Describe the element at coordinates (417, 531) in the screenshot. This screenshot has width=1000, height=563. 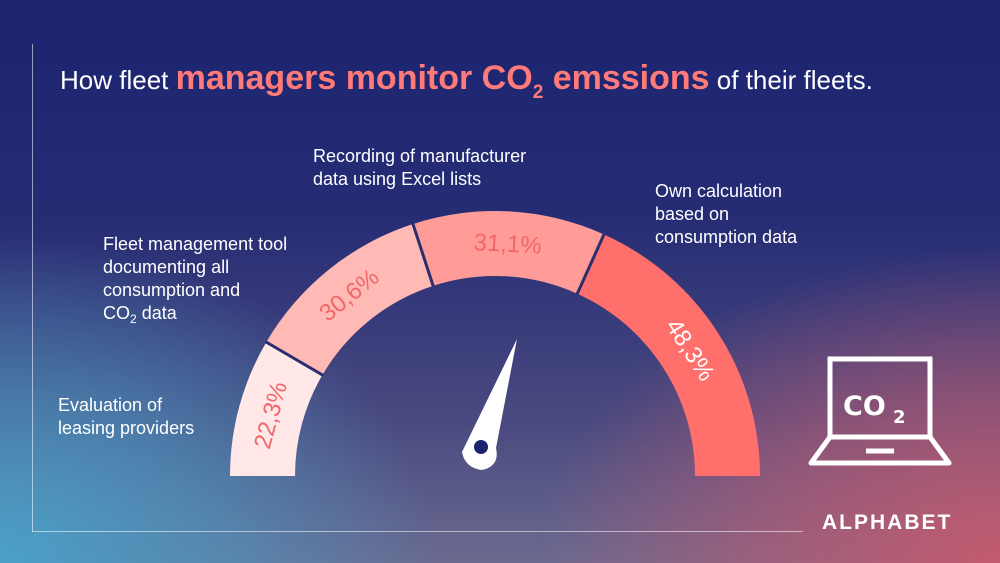
I see `bottom-divider` at that location.